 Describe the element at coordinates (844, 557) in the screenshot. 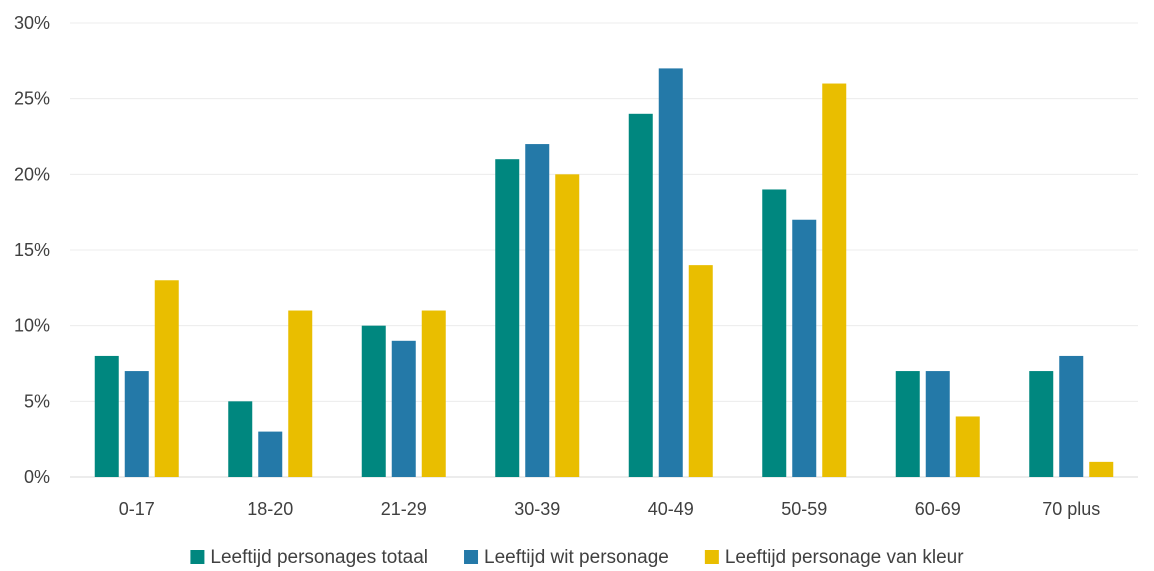

I see `legend-label: Leeftijd personage van kleur` at that location.